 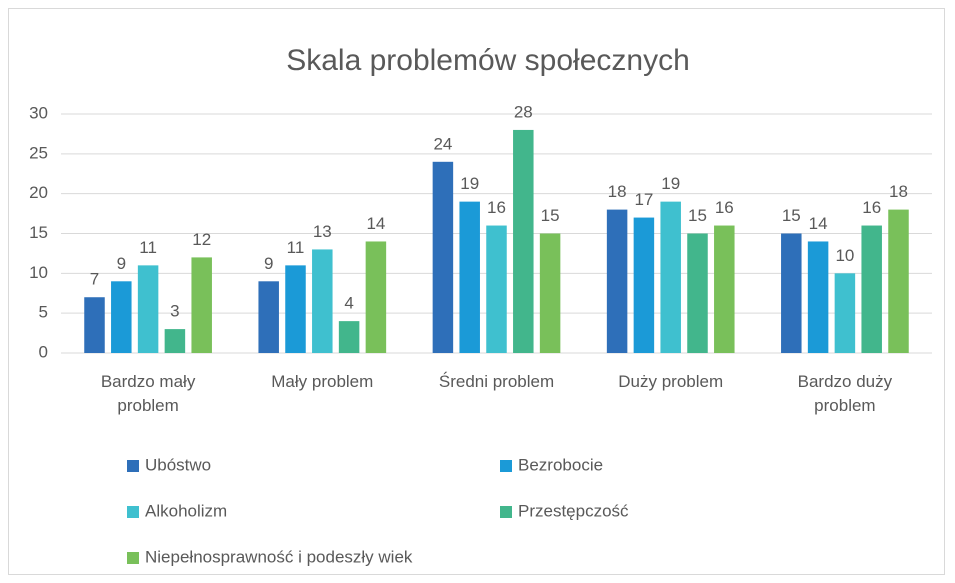 What do you see at coordinates (38, 152) in the screenshot?
I see `y-tick-label: 25` at bounding box center [38, 152].